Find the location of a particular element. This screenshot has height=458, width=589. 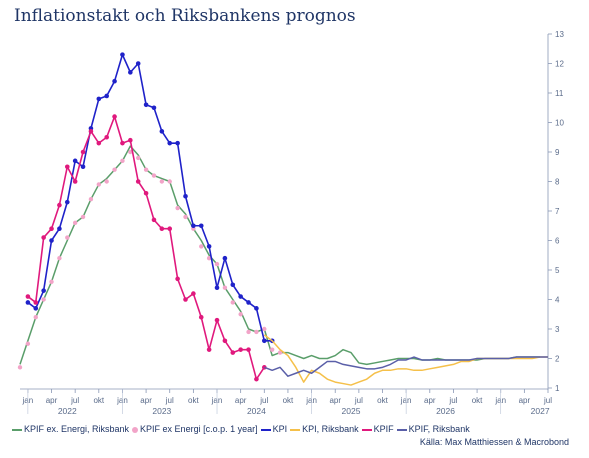

legend-item-kpif-ex-energi-c-o-p-1-year: KPIF ex Energi [c.o.p. 1 year] is located at coordinates (195, 429).